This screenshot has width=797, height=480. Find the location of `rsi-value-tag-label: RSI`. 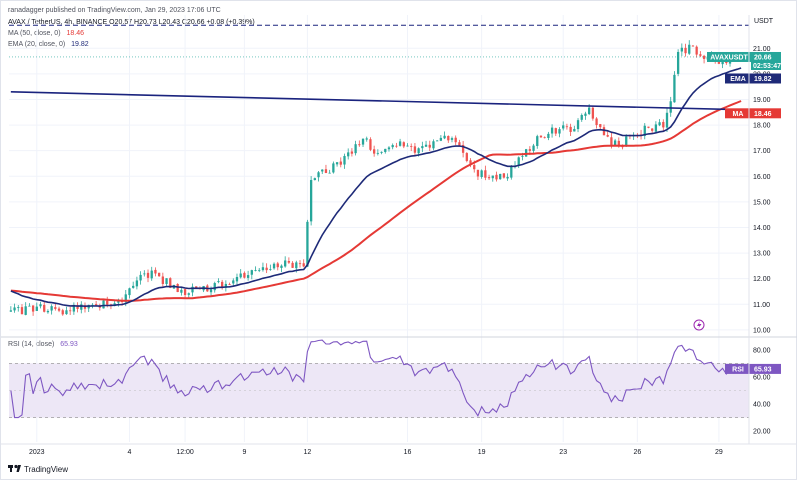

rsi-value-tag-label: RSI is located at coordinates (738, 369).